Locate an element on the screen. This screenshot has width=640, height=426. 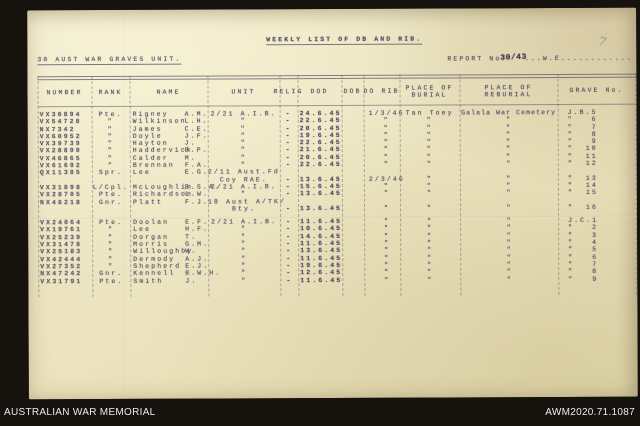
column-header-rank: RANK is located at coordinates (110, 93).